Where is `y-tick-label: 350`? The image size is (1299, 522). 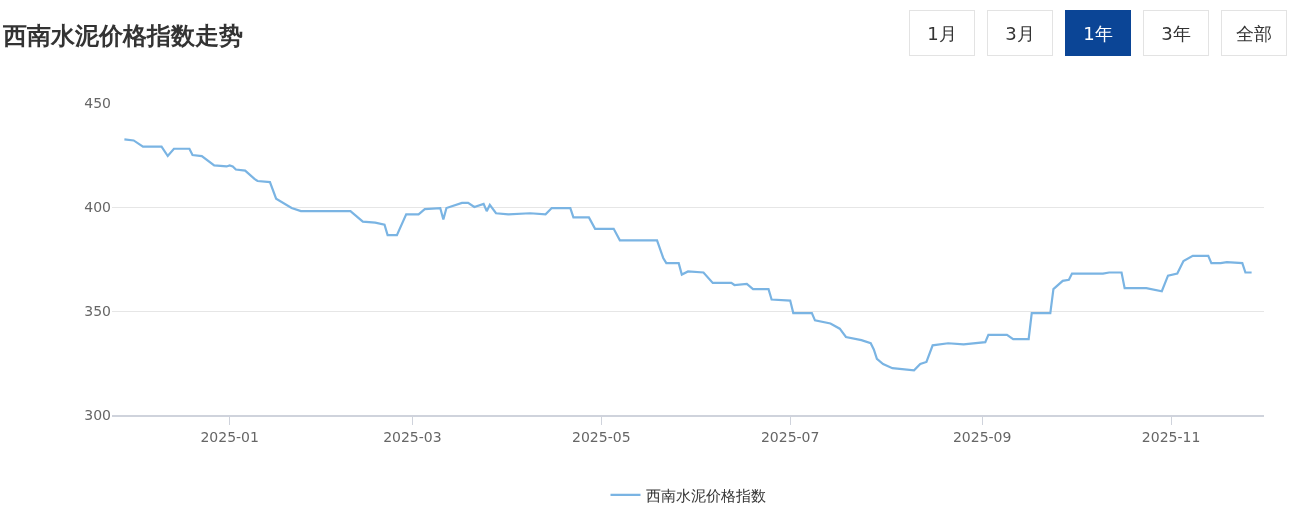
y-tick-label: 350 is located at coordinates (97, 310).